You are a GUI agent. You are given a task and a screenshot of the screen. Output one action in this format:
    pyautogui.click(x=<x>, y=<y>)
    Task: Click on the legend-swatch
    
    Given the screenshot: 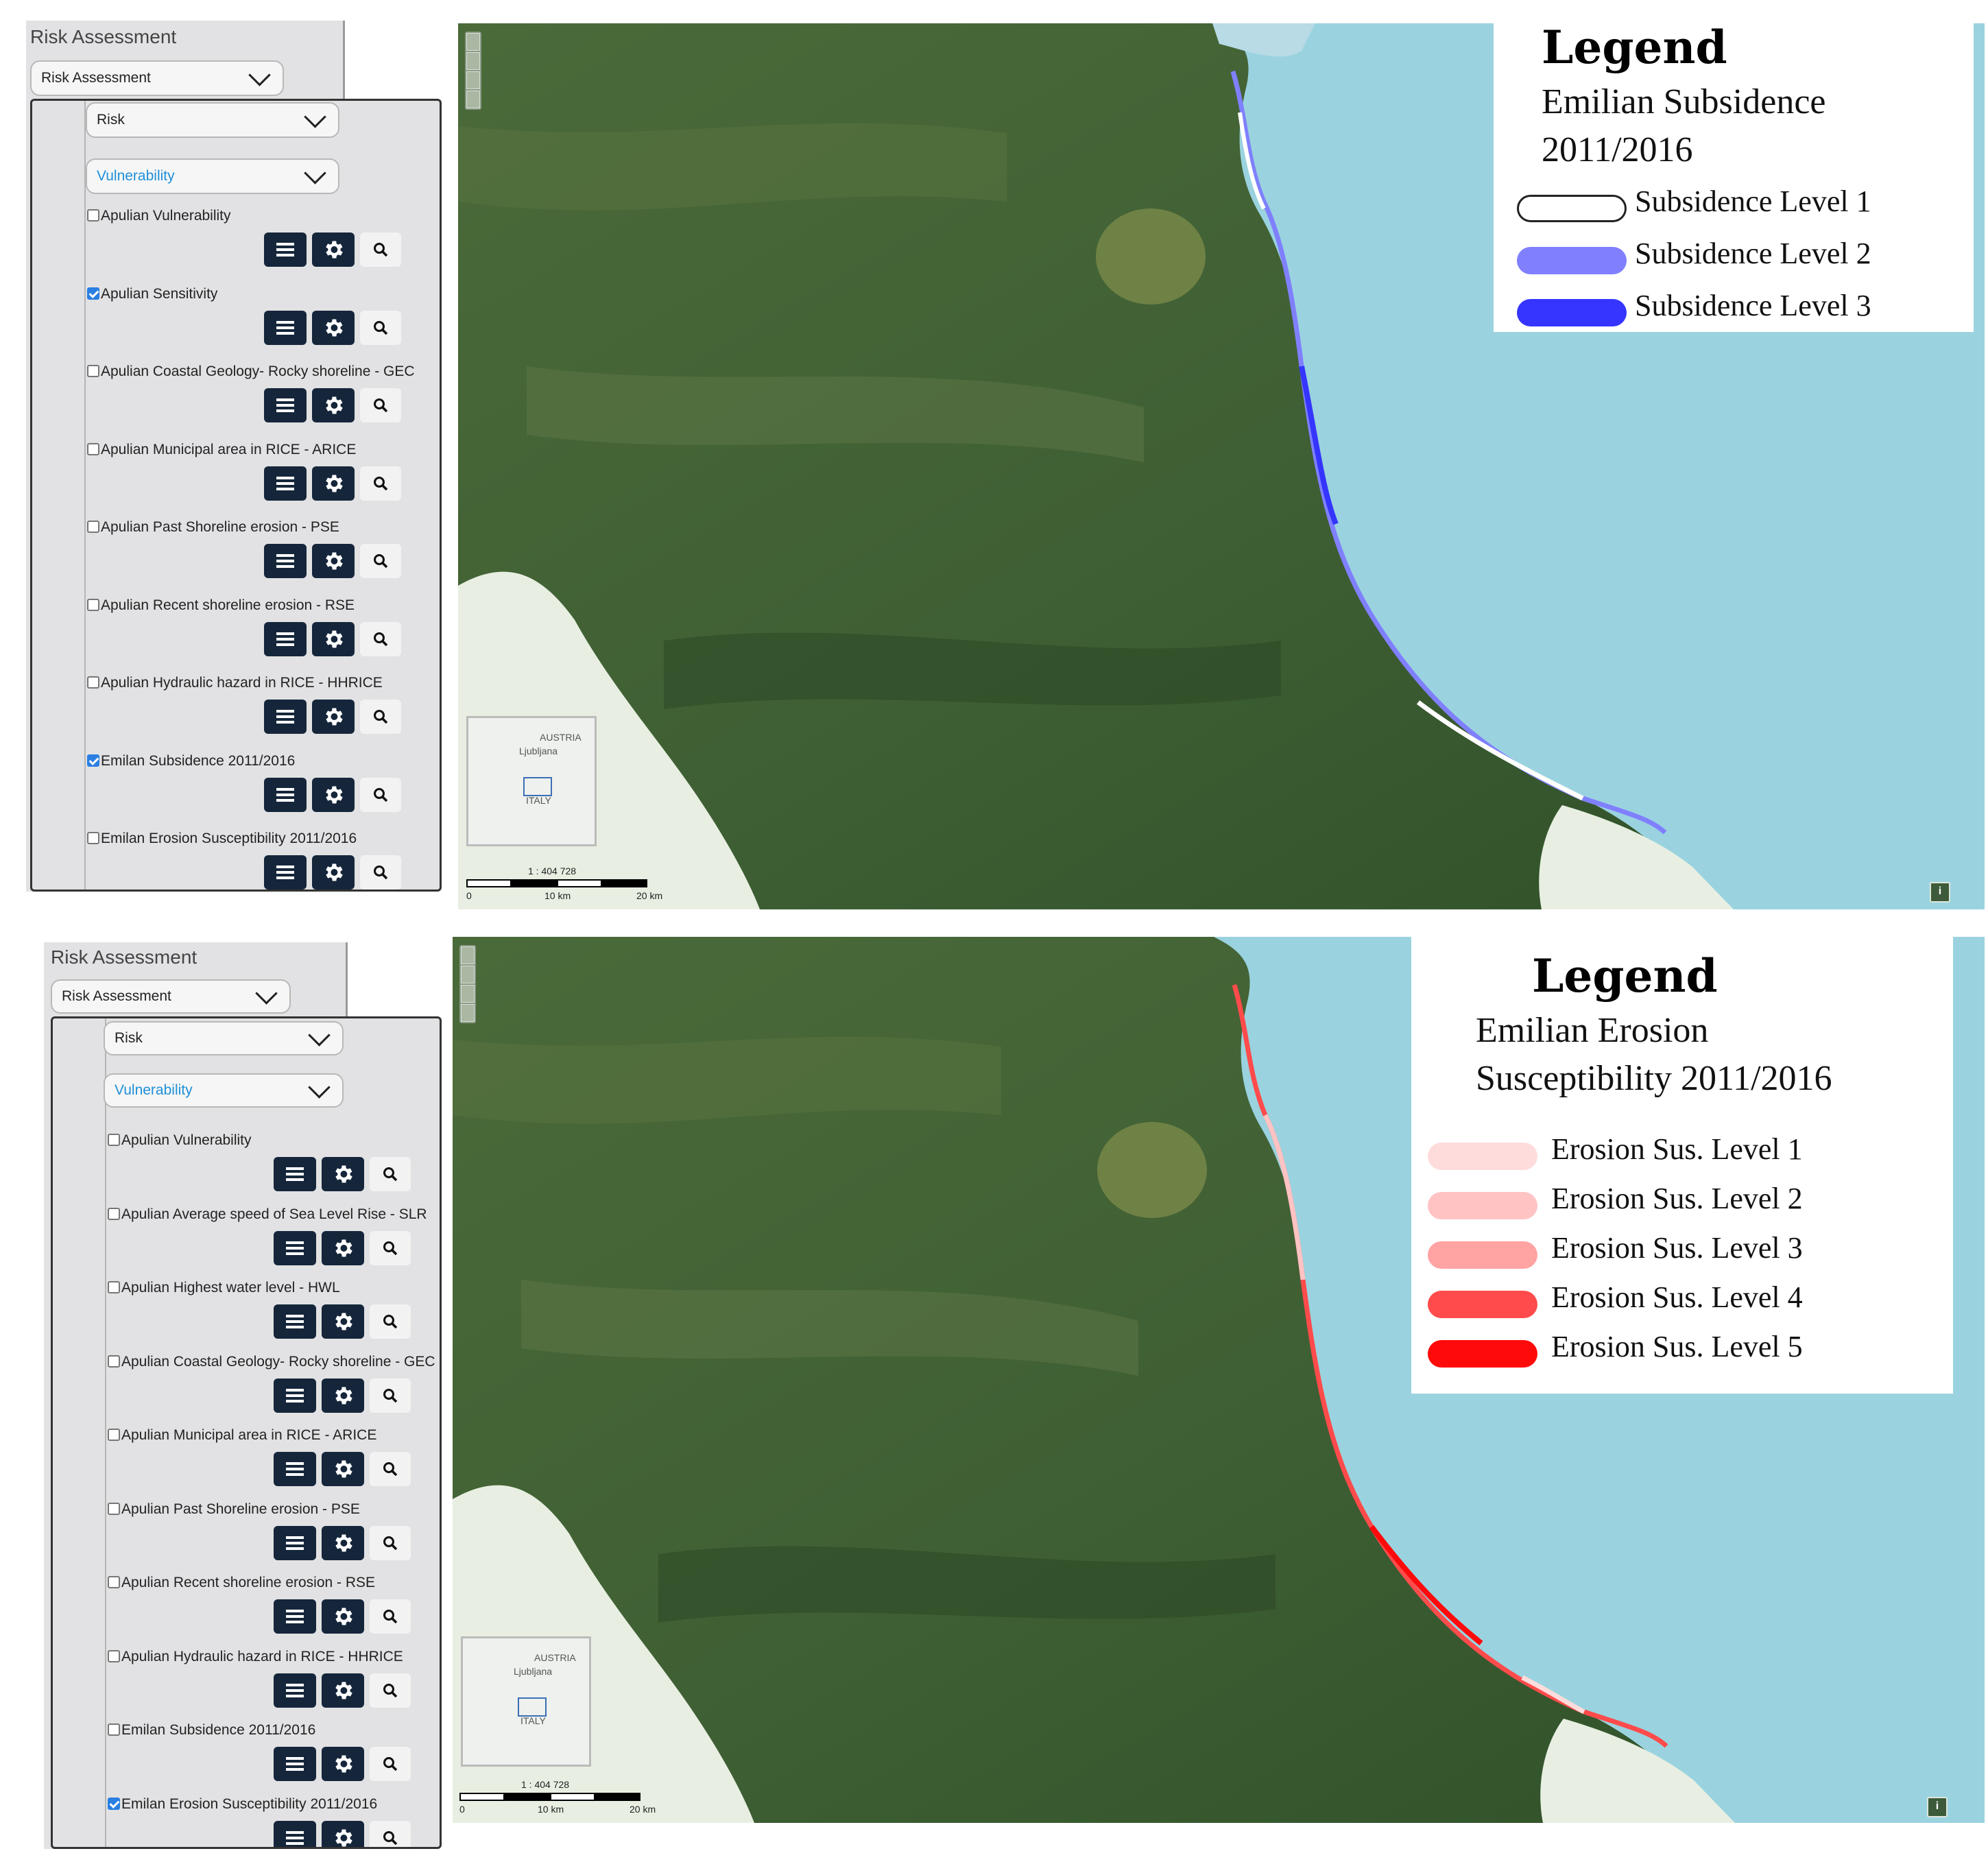 What is the action you would take?
    pyautogui.click(x=1482, y=1206)
    